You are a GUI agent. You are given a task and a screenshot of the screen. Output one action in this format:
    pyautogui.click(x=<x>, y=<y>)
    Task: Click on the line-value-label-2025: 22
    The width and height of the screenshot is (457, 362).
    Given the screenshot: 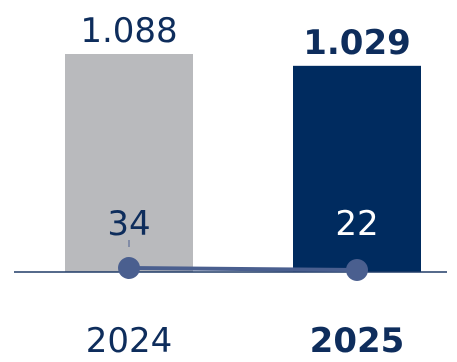 What is the action you would take?
    pyautogui.click(x=356, y=224)
    